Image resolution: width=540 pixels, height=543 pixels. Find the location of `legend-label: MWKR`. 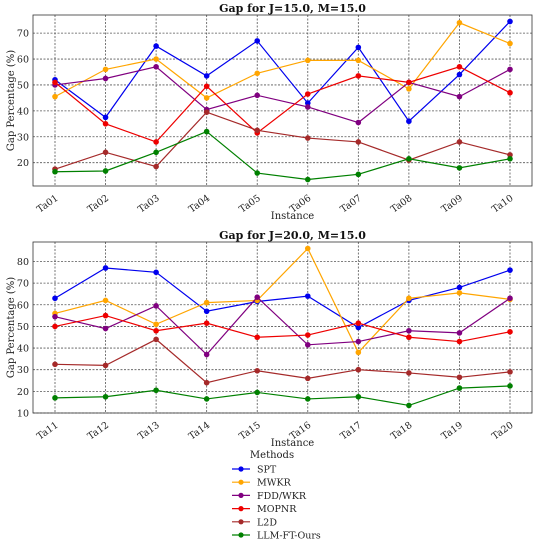

legend-label: MWKR is located at coordinates (274, 483).